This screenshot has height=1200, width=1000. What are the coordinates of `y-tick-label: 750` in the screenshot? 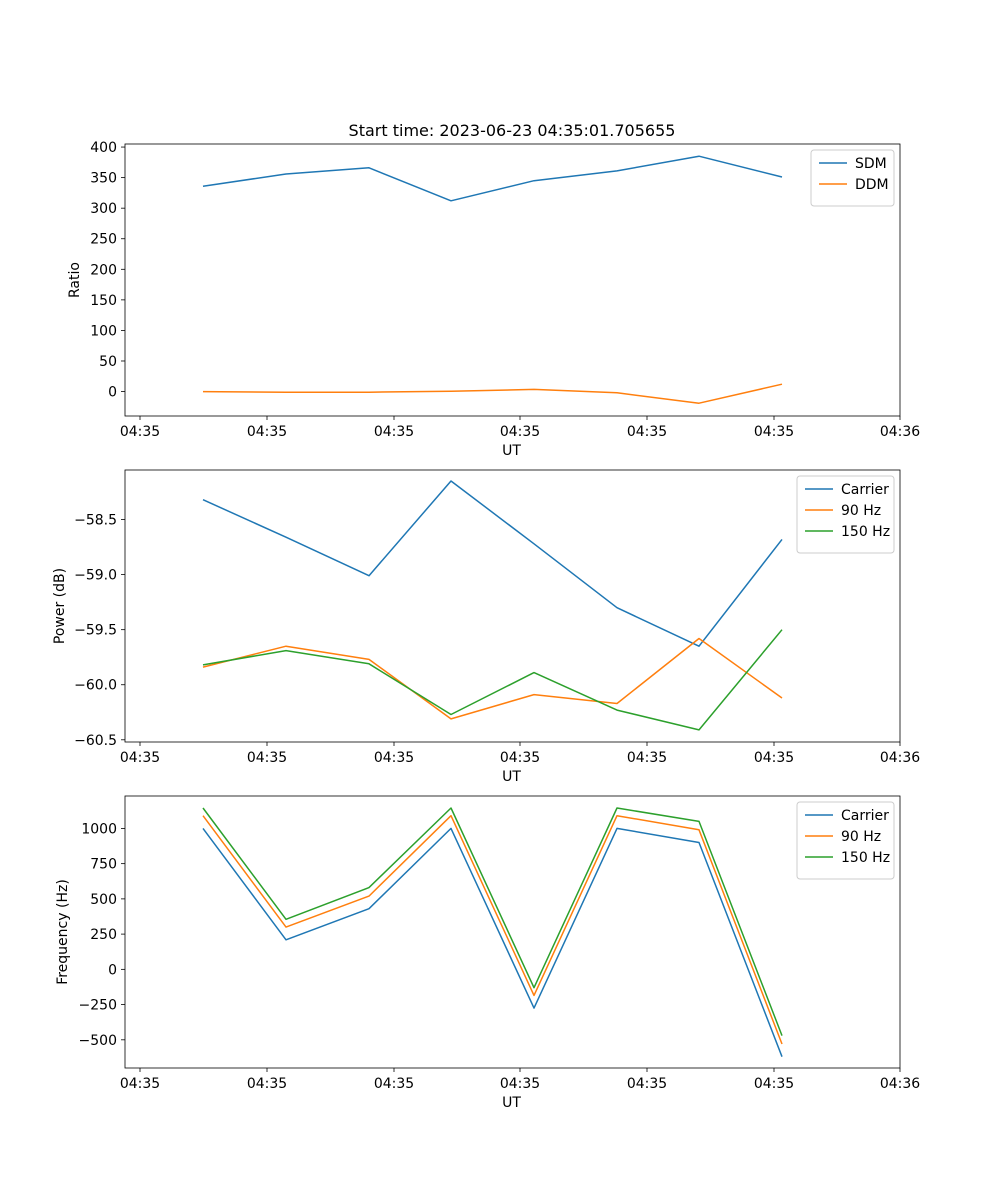 It's located at (103, 865).